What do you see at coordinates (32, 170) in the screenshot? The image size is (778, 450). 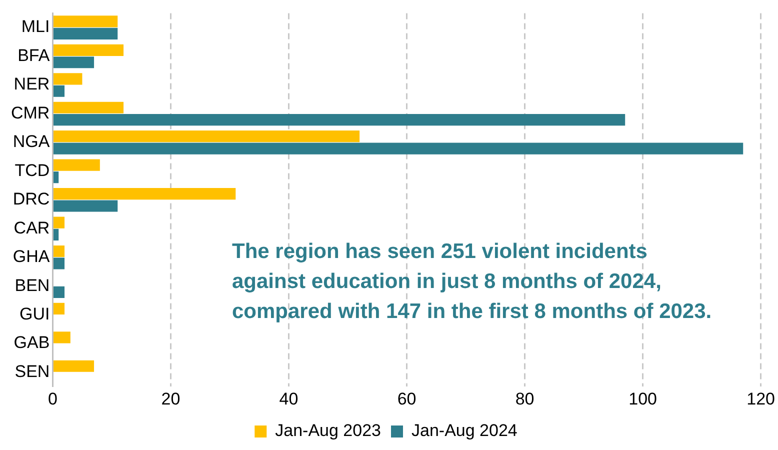 I see `y-tick-label: TCD` at bounding box center [32, 170].